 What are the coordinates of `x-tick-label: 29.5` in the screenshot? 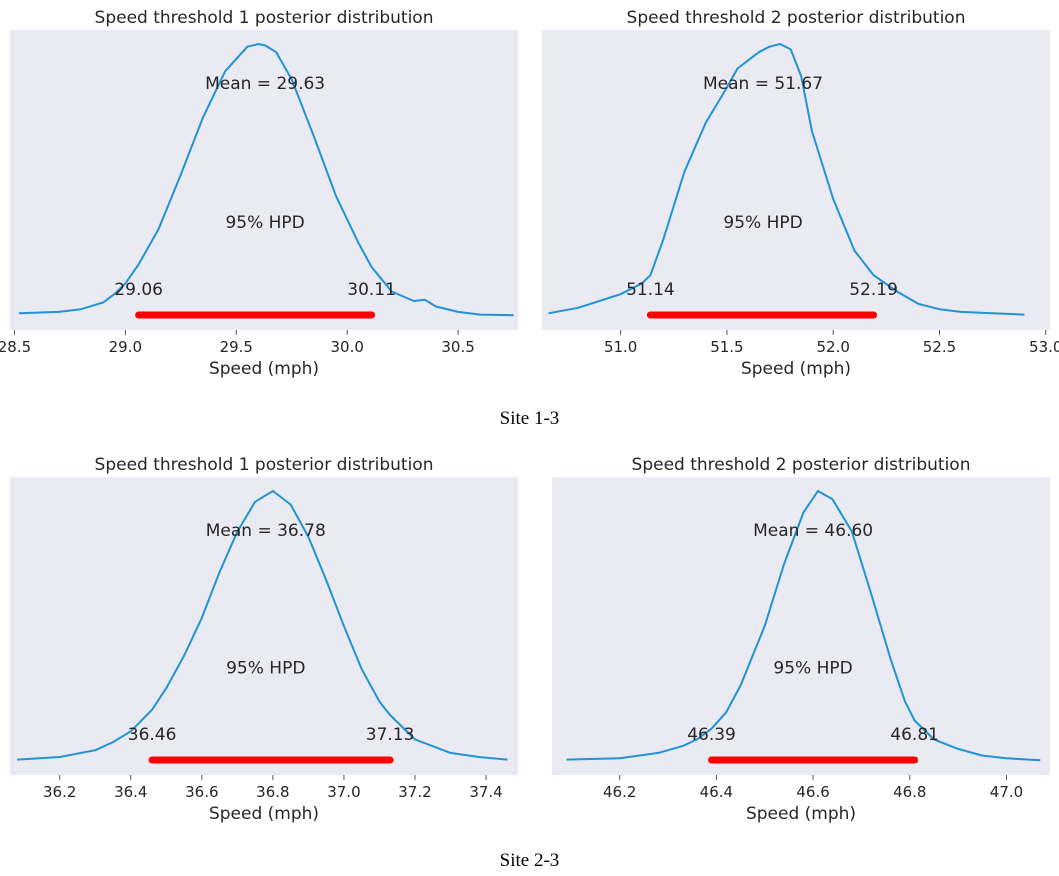 It's located at (236, 347).